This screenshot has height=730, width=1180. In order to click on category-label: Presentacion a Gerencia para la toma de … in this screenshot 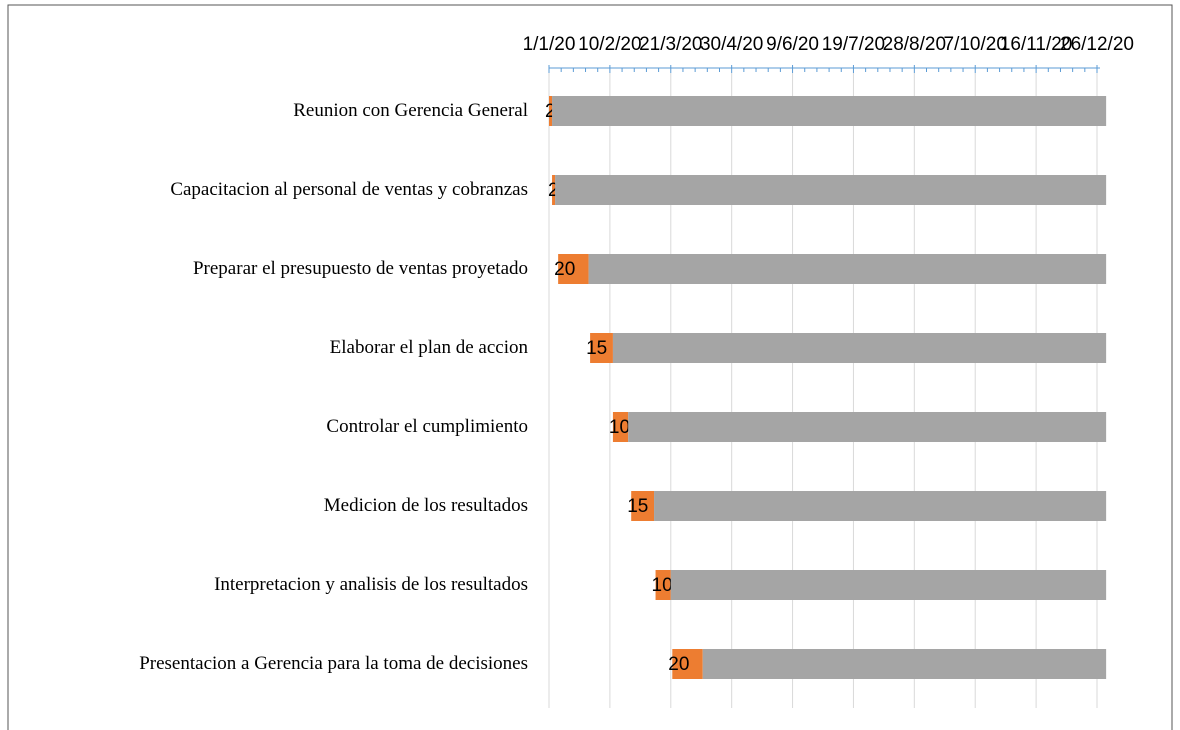, I will do `click(264, 664)`.